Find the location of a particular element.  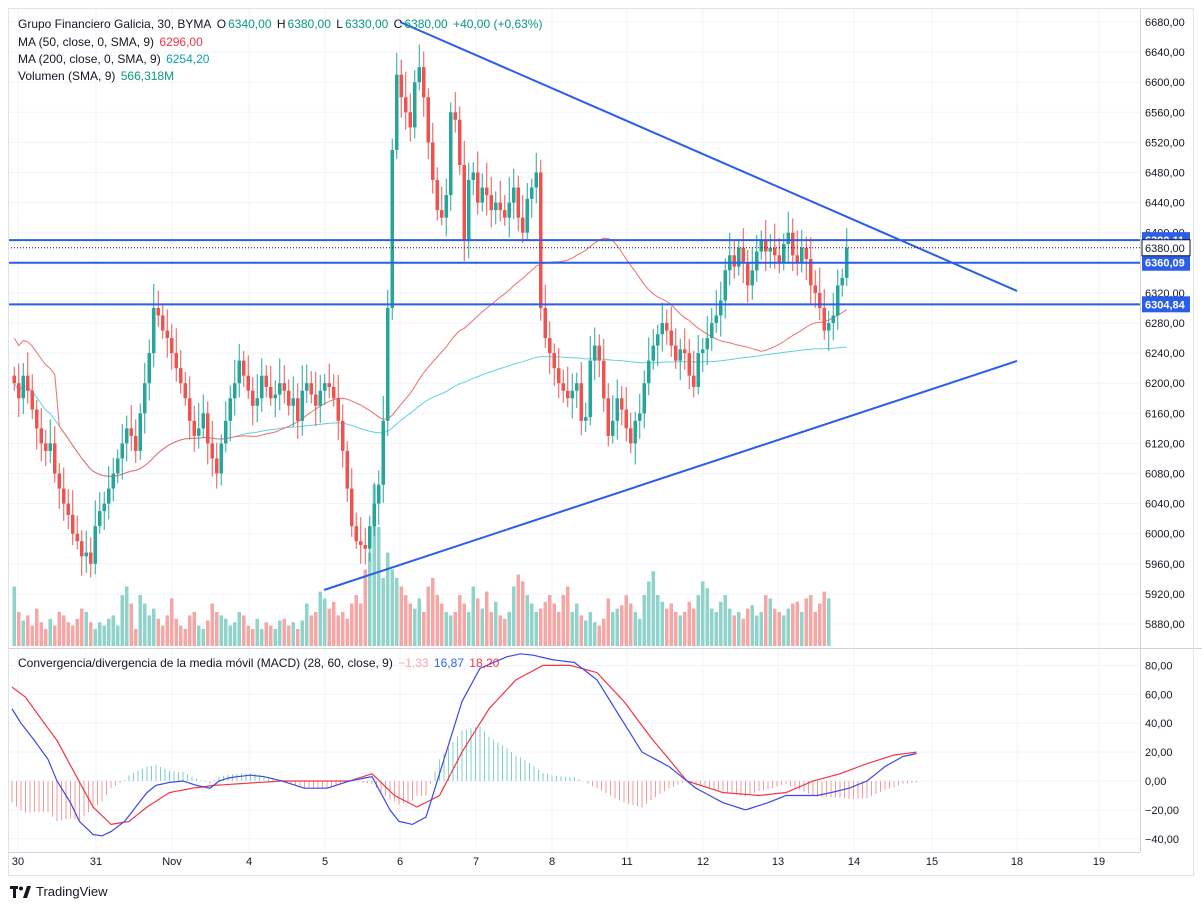

macd-tick-label: 40,00 is located at coordinates (1159, 724).